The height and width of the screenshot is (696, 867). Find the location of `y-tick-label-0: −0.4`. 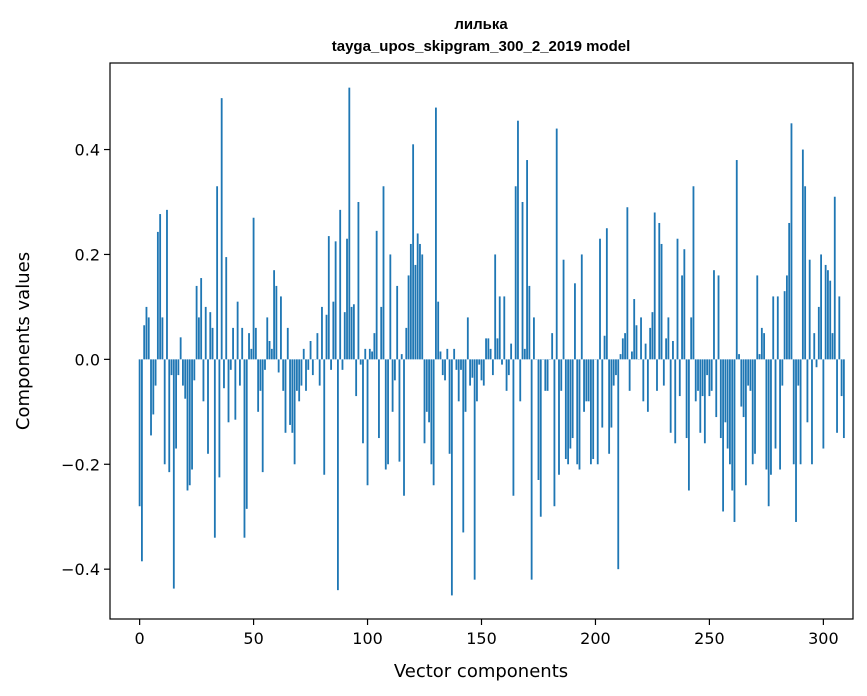

y-tick-label-0: −0.4 is located at coordinates (80, 569).